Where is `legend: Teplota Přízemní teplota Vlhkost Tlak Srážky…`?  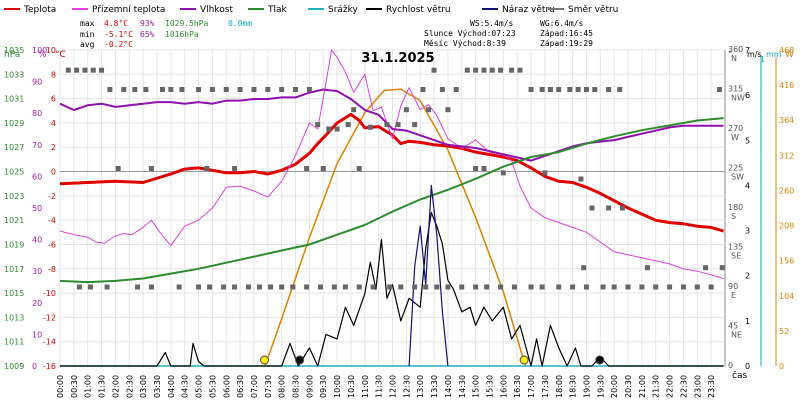 legend: Teplota Přízemní teplota Vlhkost Tlak Srážky… is located at coordinates (311, 10).